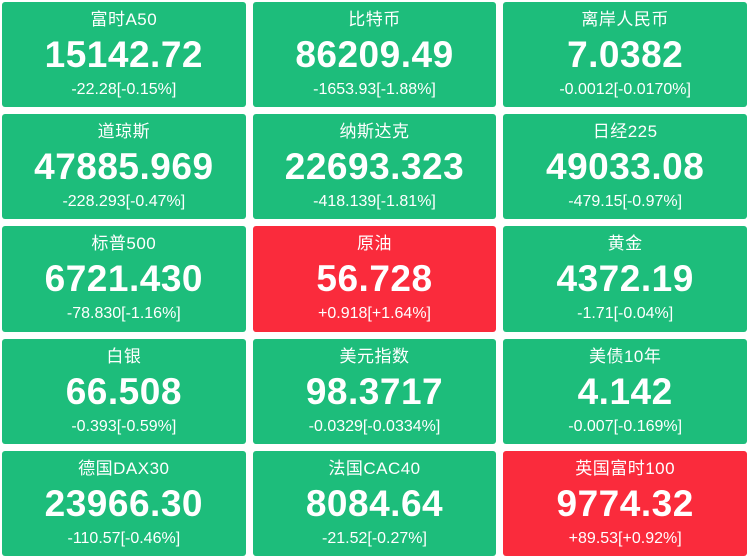 The height and width of the screenshot is (558, 749). What do you see at coordinates (625, 538) in the screenshot?
I see `instrument-change: +89.53[+0.92%]` at bounding box center [625, 538].